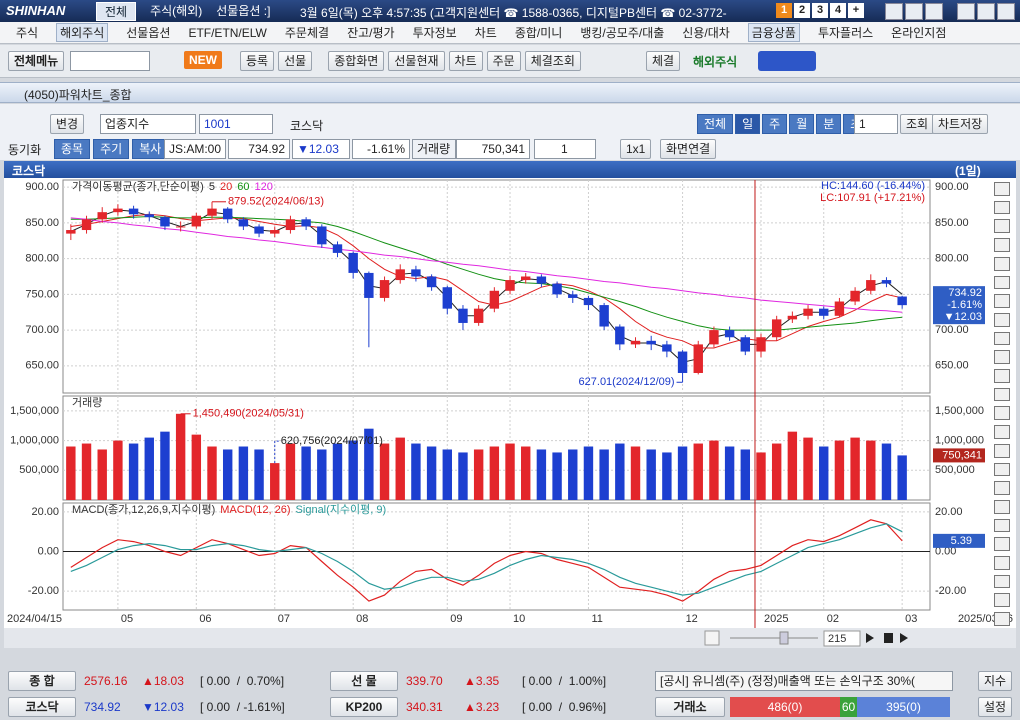  I want to click on link-button: 화면연결, so click(688, 149).